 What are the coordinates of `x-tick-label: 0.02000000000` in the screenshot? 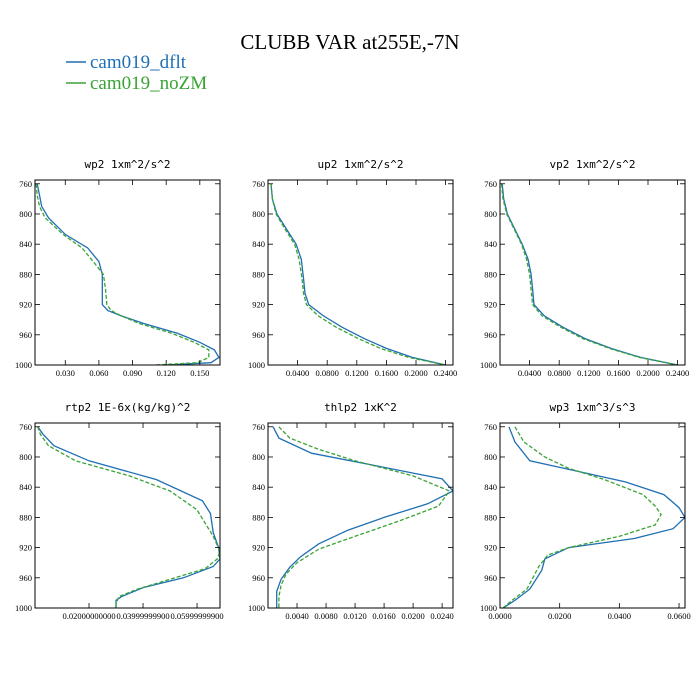 It's located at (88, 616).